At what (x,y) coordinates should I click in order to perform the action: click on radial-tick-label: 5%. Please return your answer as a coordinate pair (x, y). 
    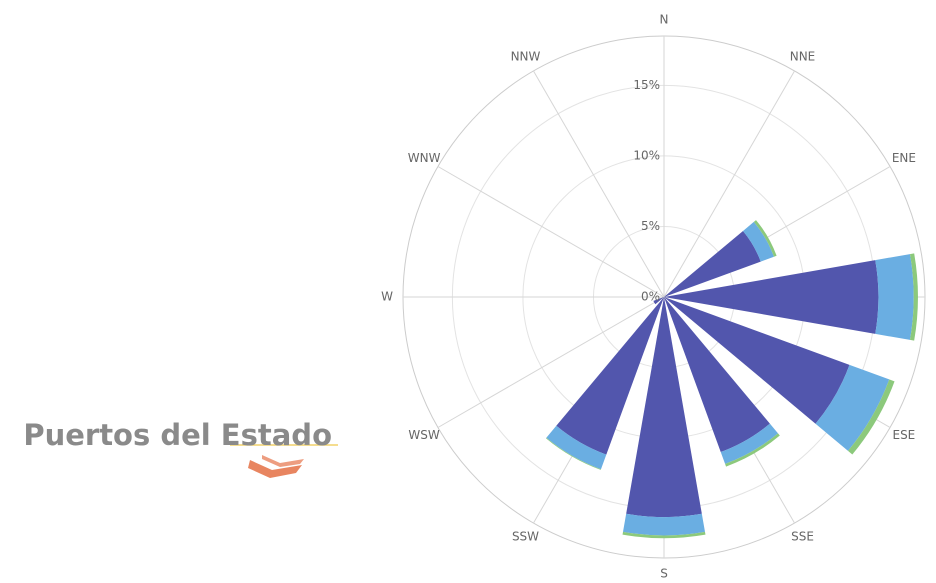
    Looking at the image, I should click on (650, 226).